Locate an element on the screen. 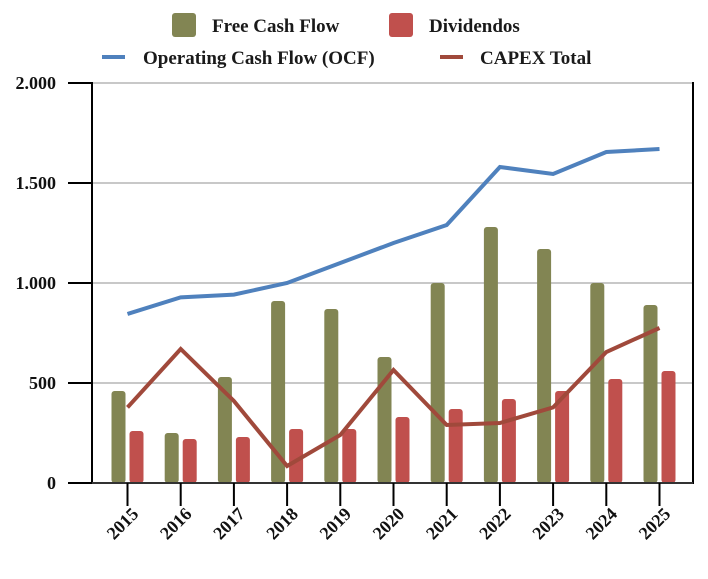 Image resolution: width=708 pixels, height=579 pixels. y-tick-label: 0 is located at coordinates (51, 483).